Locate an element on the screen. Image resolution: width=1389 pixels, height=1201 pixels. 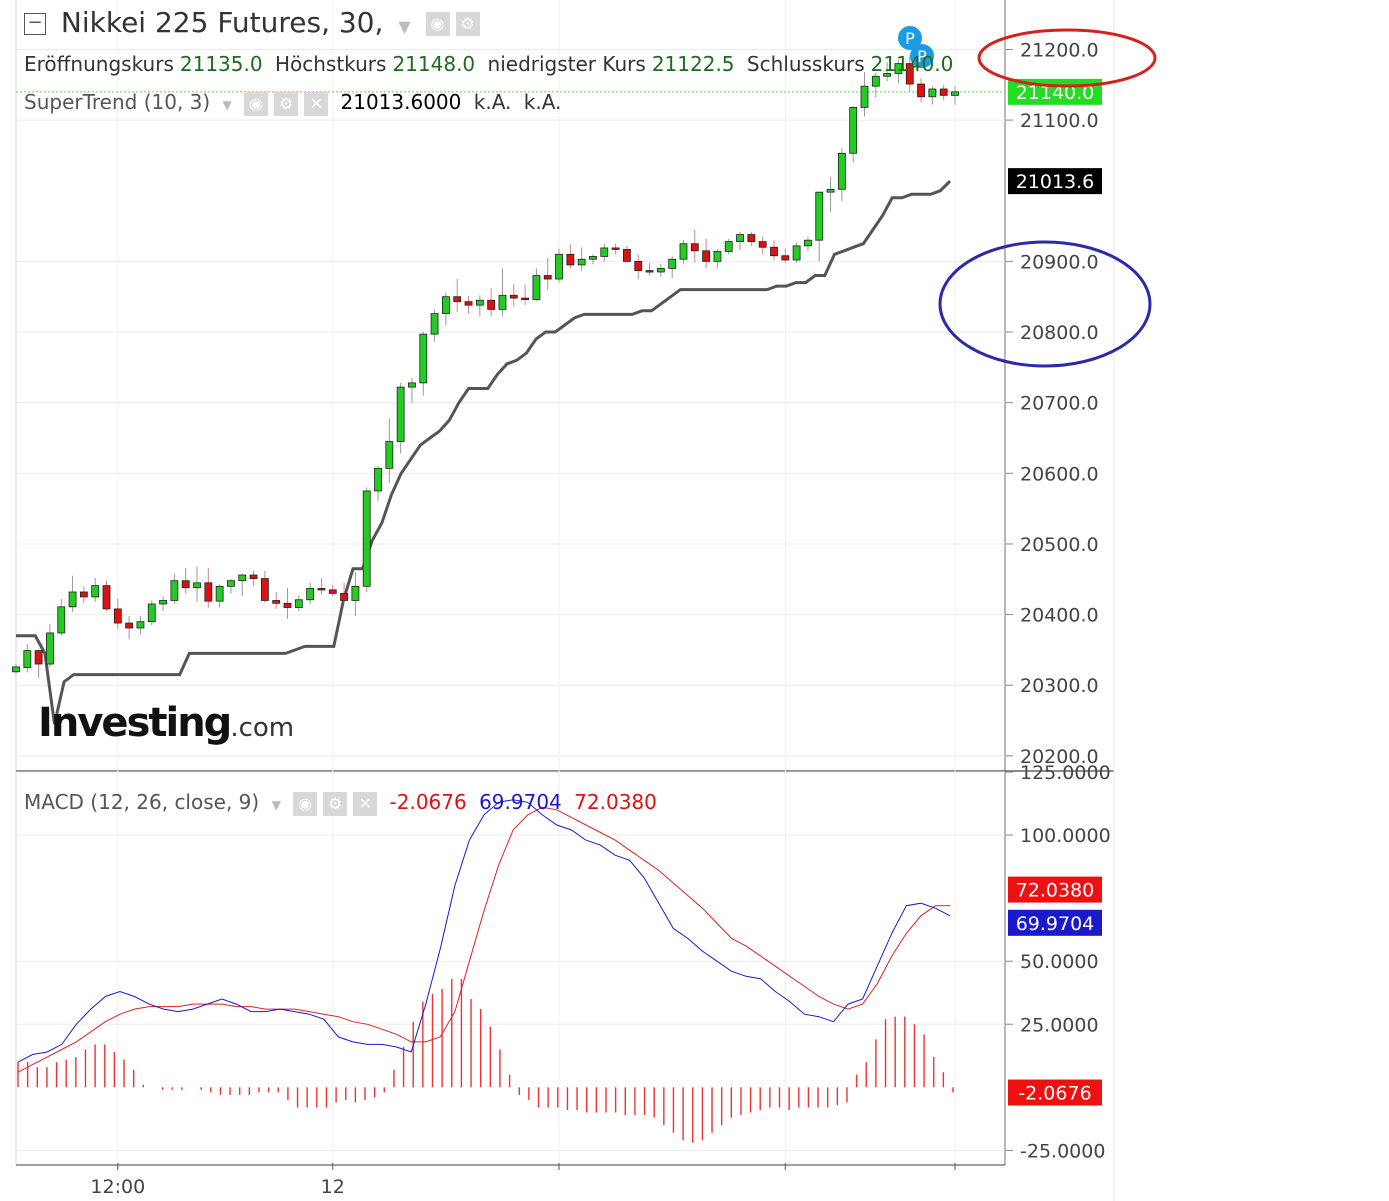
macd-badge: 69.9704 is located at coordinates (1055, 924).